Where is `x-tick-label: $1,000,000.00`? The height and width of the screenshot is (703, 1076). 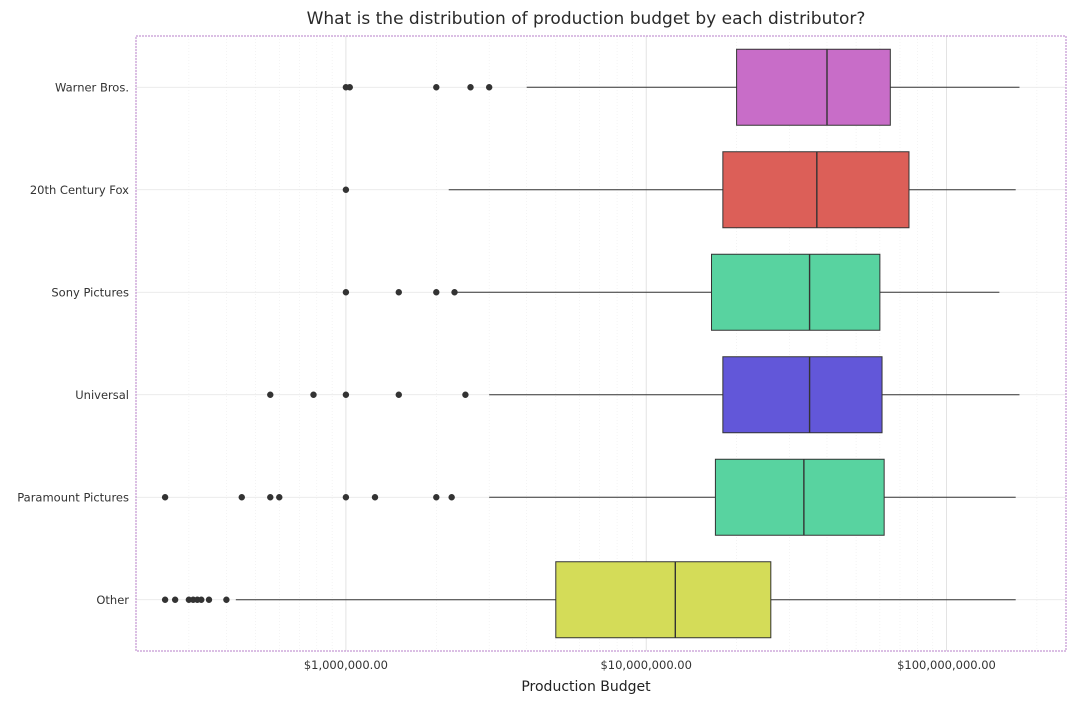
x-tick-label: $1,000,000.00 is located at coordinates (346, 665).